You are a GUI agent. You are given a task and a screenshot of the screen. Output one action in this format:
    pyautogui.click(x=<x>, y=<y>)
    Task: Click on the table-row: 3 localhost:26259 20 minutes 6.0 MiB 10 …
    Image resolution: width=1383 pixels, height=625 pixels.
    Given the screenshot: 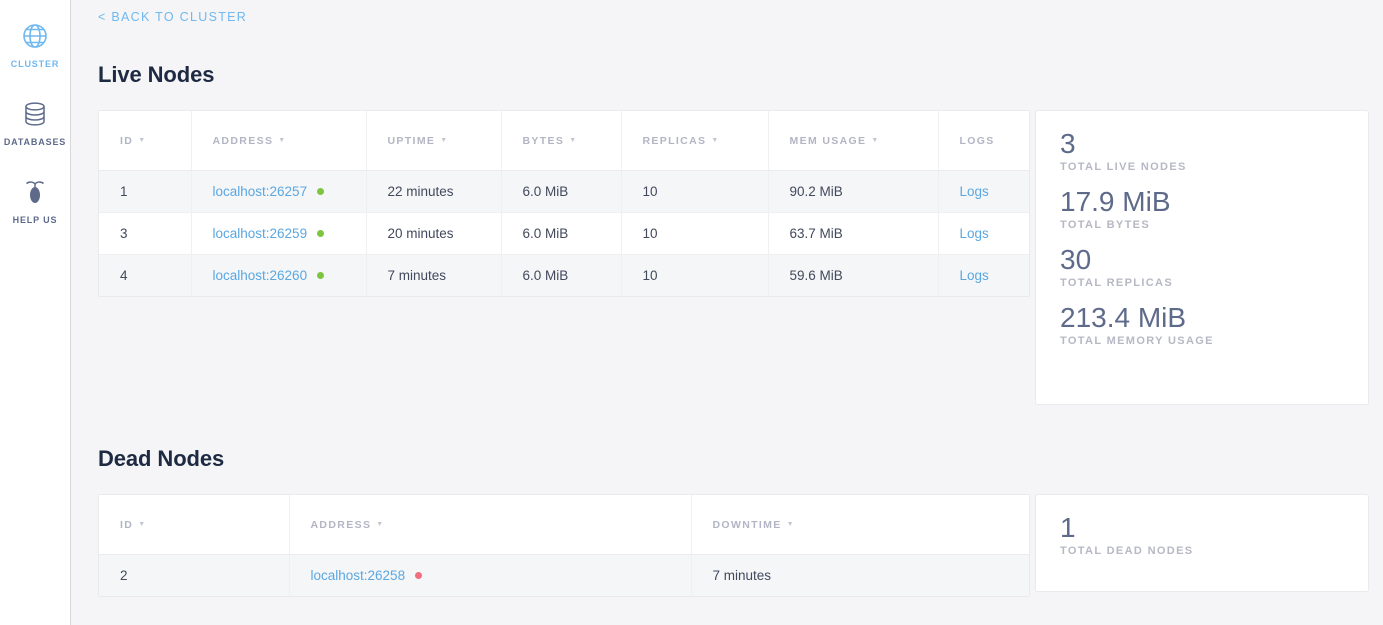 What is the action you would take?
    pyautogui.click(x=564, y=233)
    